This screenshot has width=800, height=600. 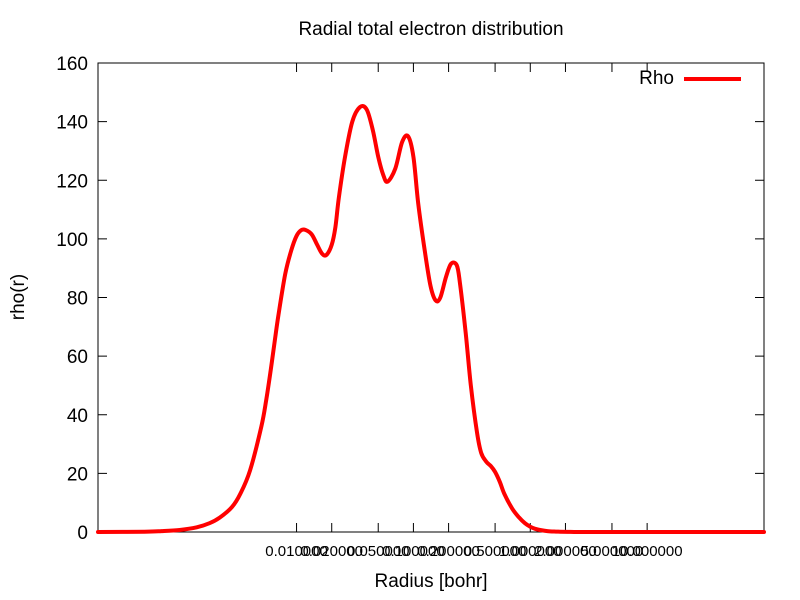 What do you see at coordinates (495, 551) in the screenshot?
I see `x-tick-label: 0.500000` at bounding box center [495, 551].